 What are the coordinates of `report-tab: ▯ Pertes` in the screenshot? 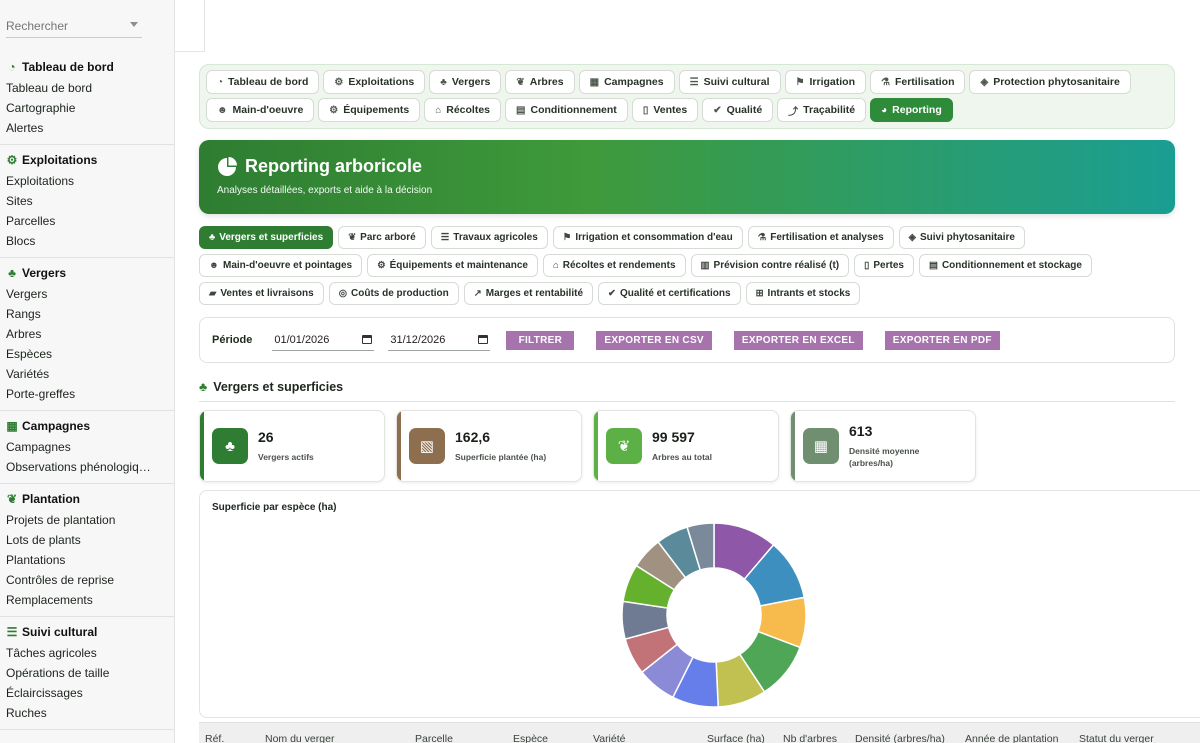 It's located at (884, 265).